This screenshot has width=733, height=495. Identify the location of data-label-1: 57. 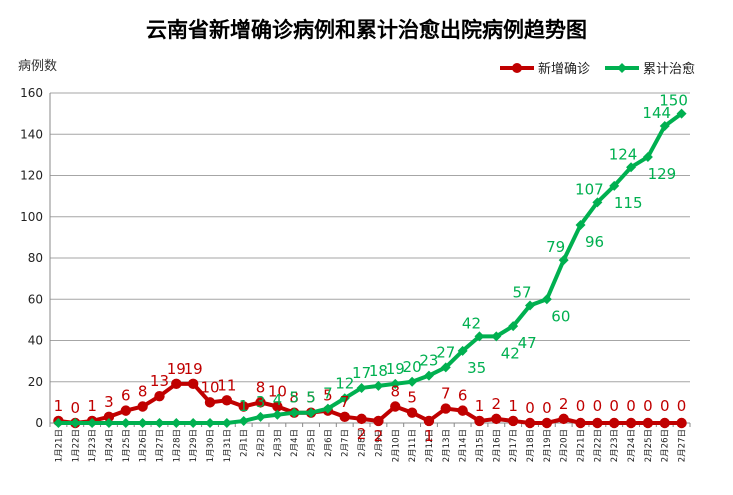
(521, 292).